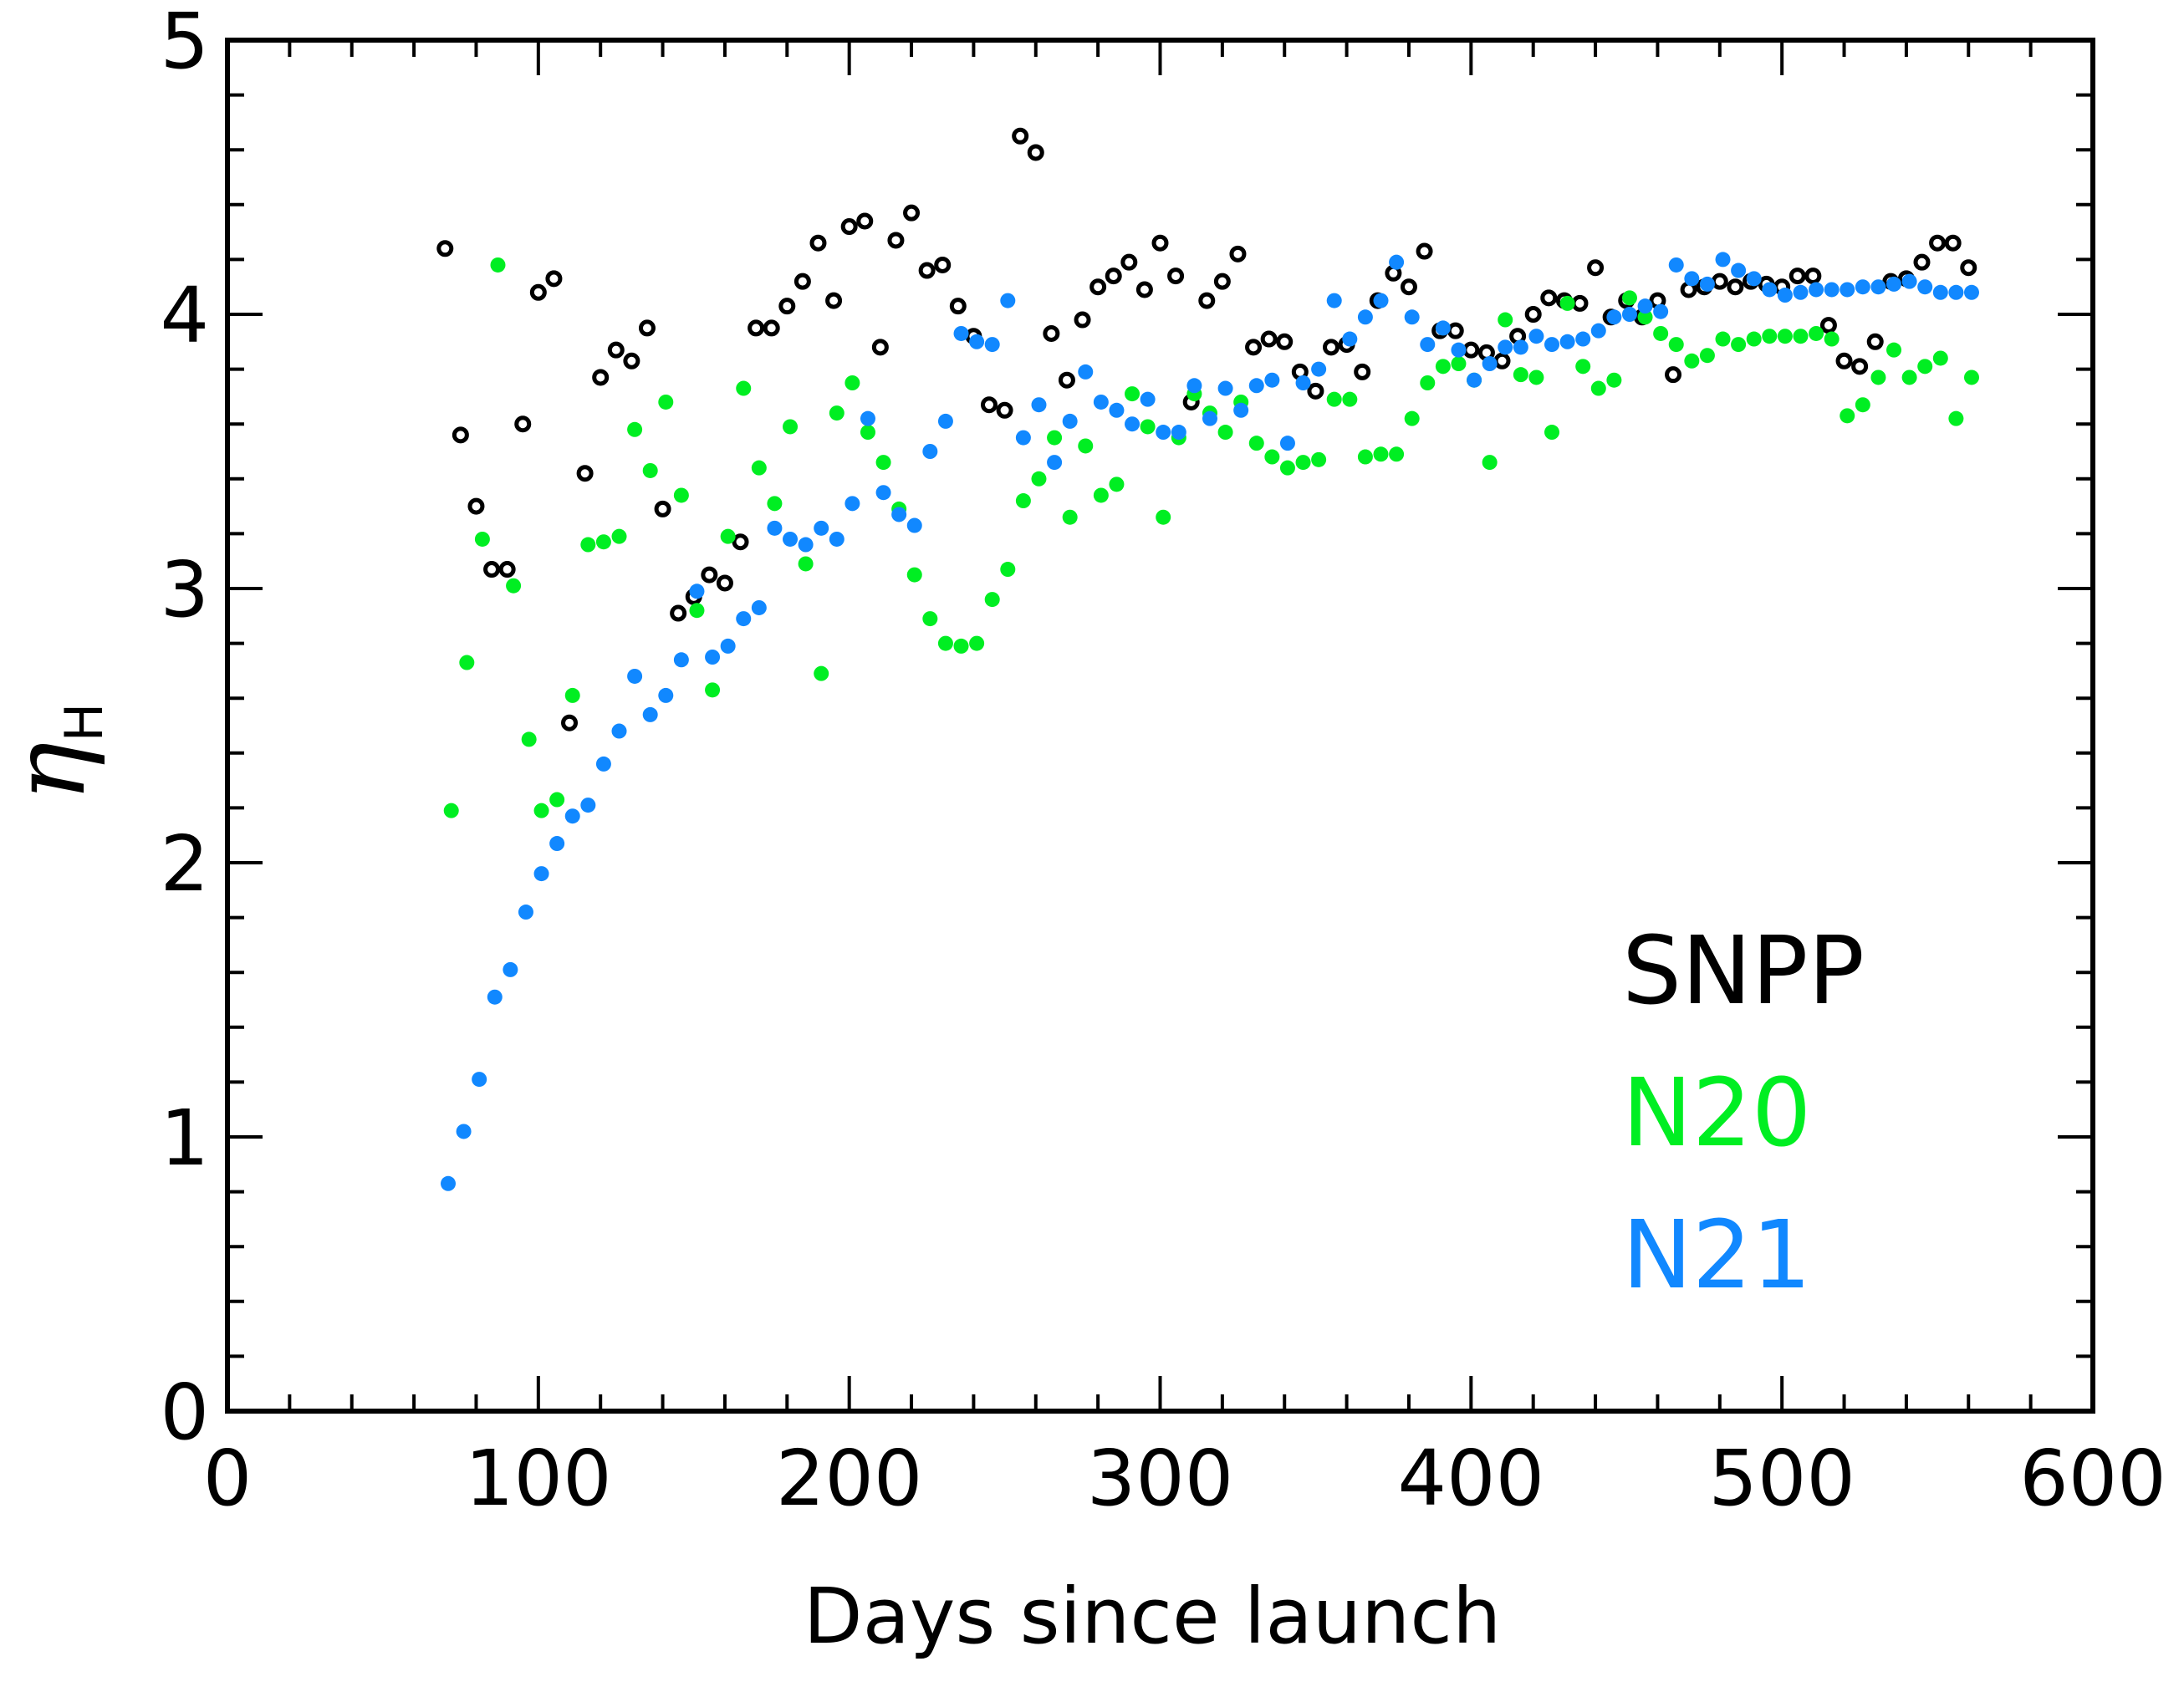  What do you see at coordinates (1716, 1255) in the screenshot?
I see `legend-label-n21: N21` at bounding box center [1716, 1255].